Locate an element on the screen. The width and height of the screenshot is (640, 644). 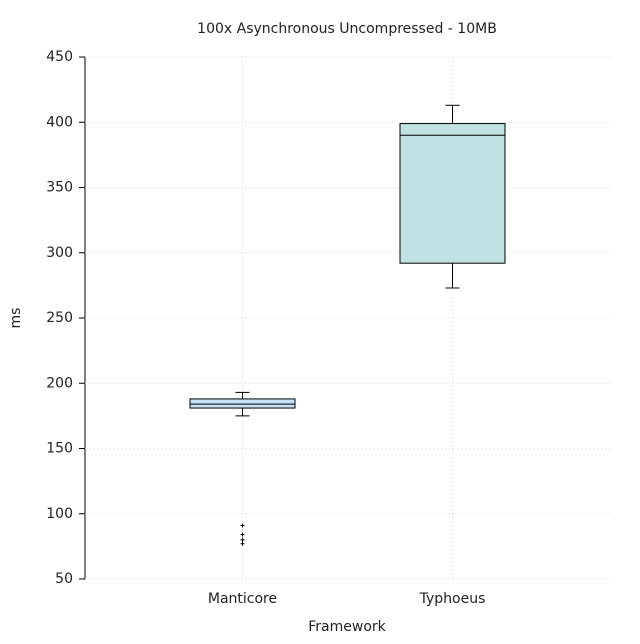
y-tick-label: 100 is located at coordinates (59, 514).